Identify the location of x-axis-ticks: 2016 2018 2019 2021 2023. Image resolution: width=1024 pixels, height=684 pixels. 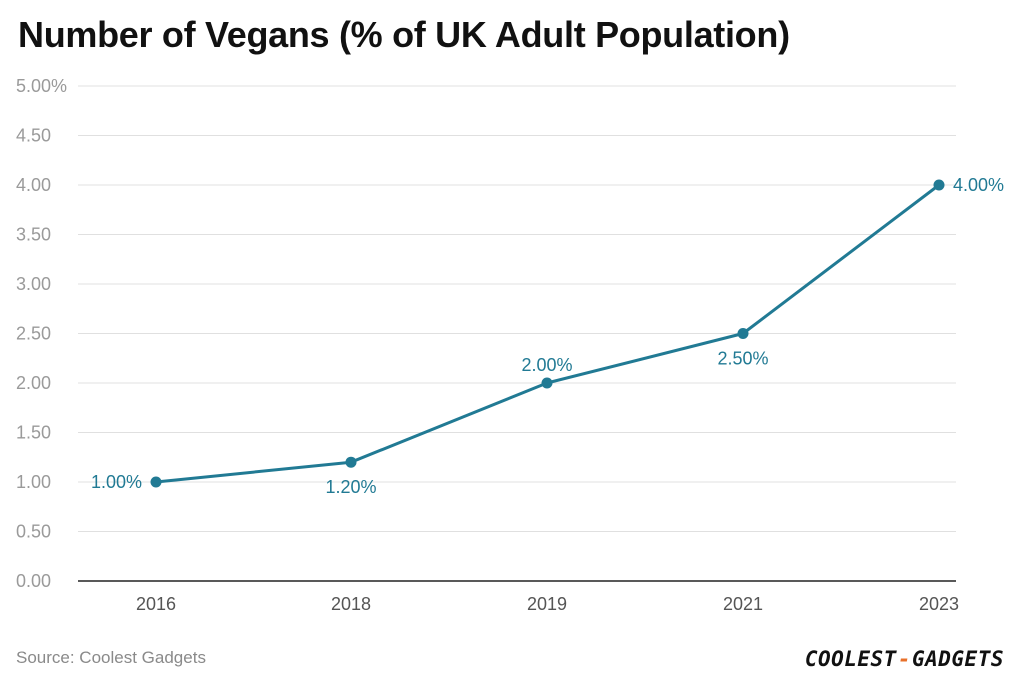
(547, 604).